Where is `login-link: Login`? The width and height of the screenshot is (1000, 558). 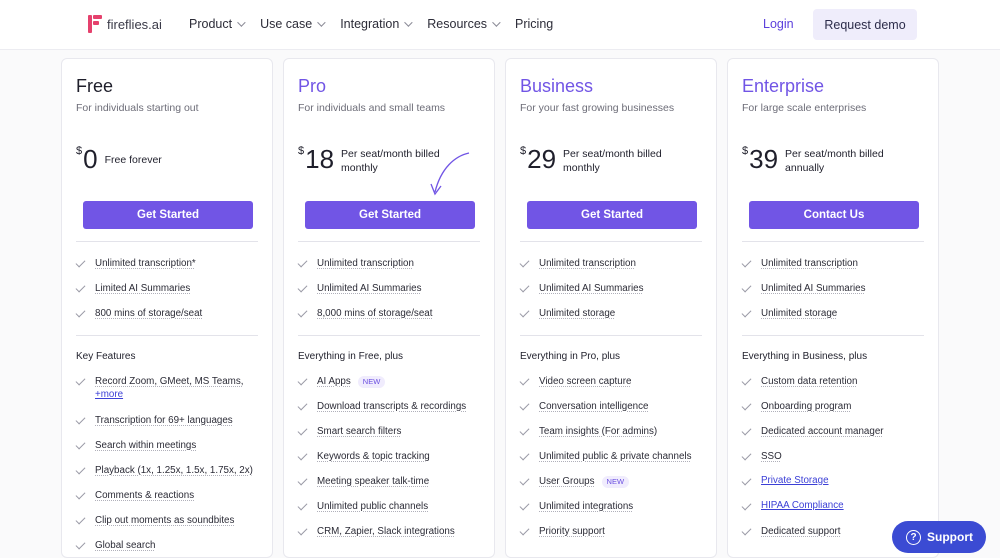
login-link: Login is located at coordinates (778, 24).